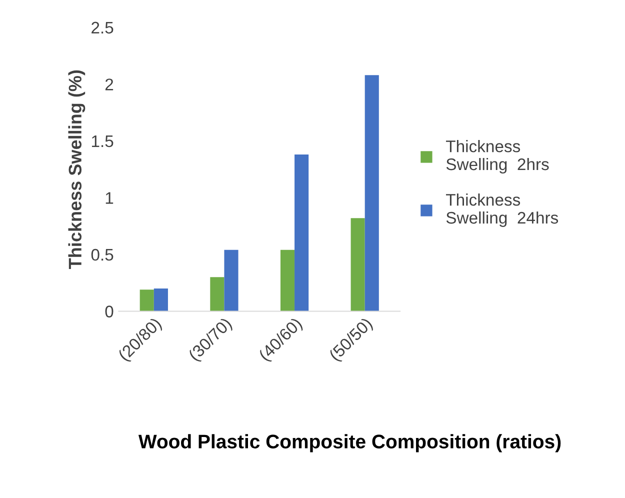 This screenshot has height=498, width=625. What do you see at coordinates (109, 84) in the screenshot?
I see `y-tick-label: 2` at bounding box center [109, 84].